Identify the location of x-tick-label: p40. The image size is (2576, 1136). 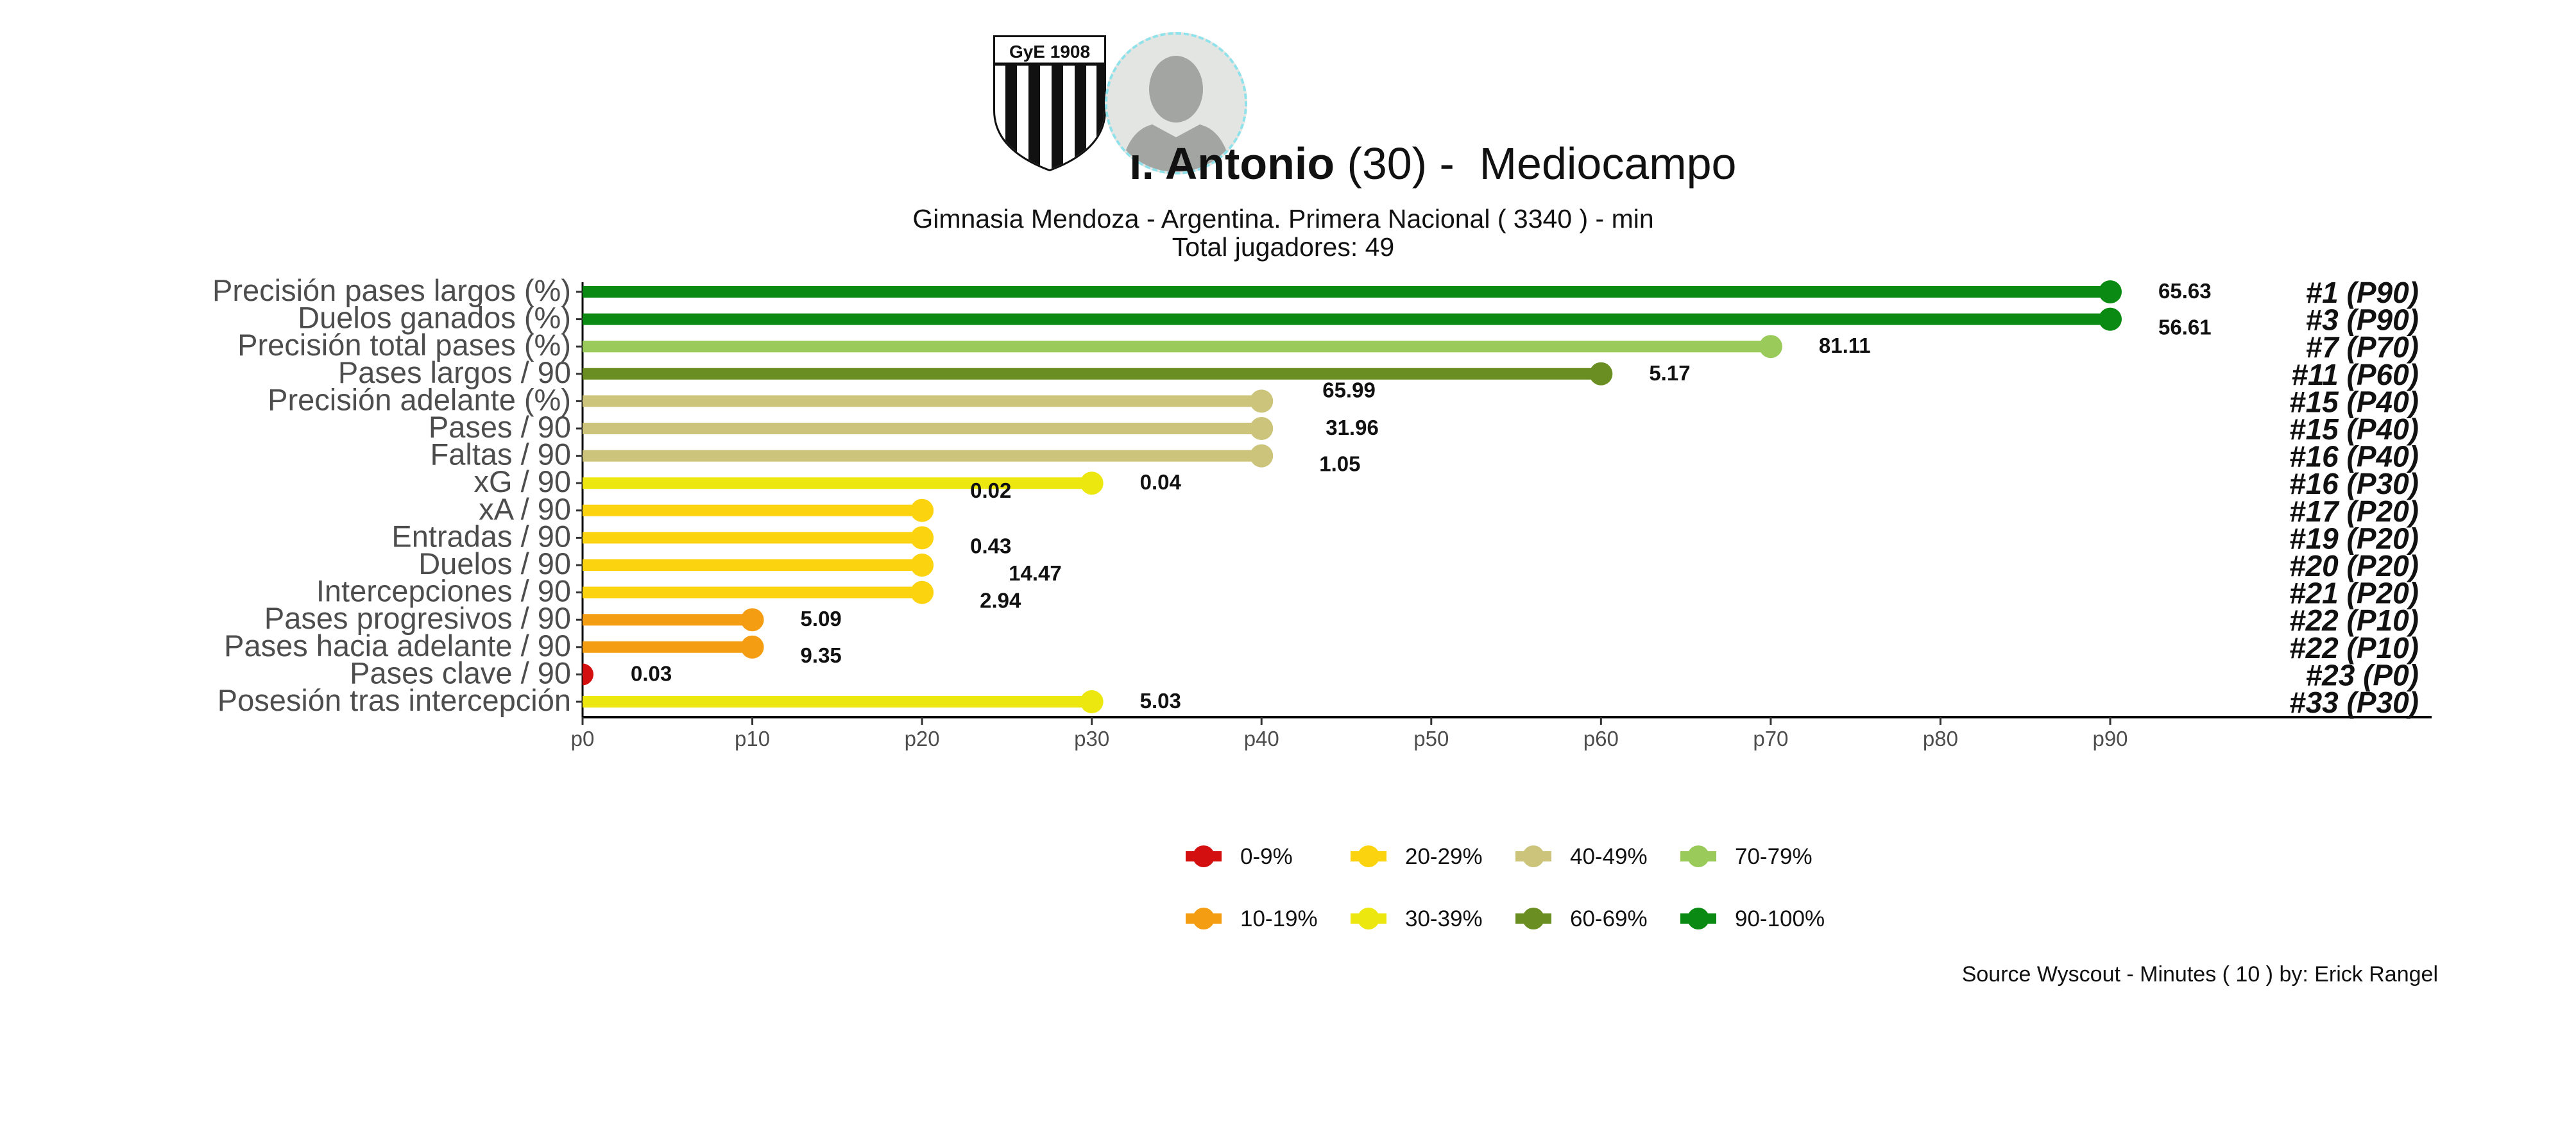
(1261, 738).